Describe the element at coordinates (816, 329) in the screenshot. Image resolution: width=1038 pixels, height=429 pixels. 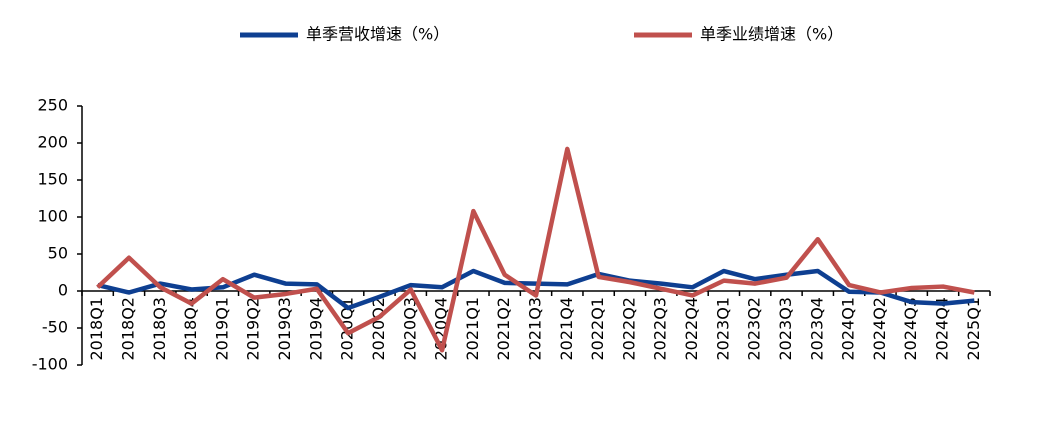
I see `x-tick-label: 2023Q4` at that location.